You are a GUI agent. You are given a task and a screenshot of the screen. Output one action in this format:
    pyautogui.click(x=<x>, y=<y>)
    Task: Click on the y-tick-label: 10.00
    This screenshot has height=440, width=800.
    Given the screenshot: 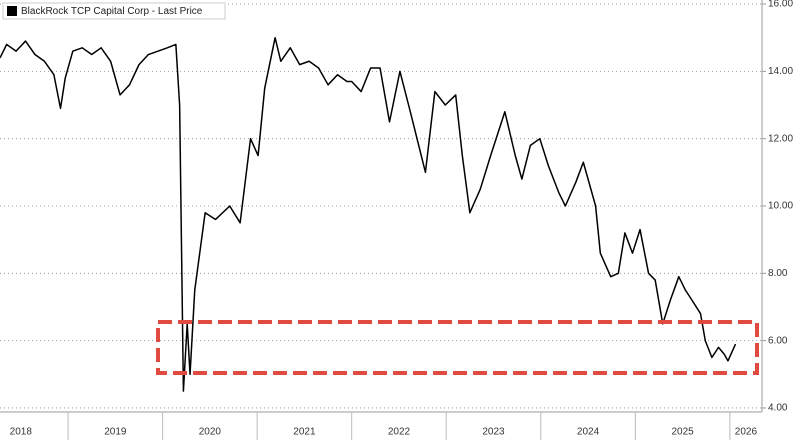 What is the action you would take?
    pyautogui.click(x=780, y=206)
    